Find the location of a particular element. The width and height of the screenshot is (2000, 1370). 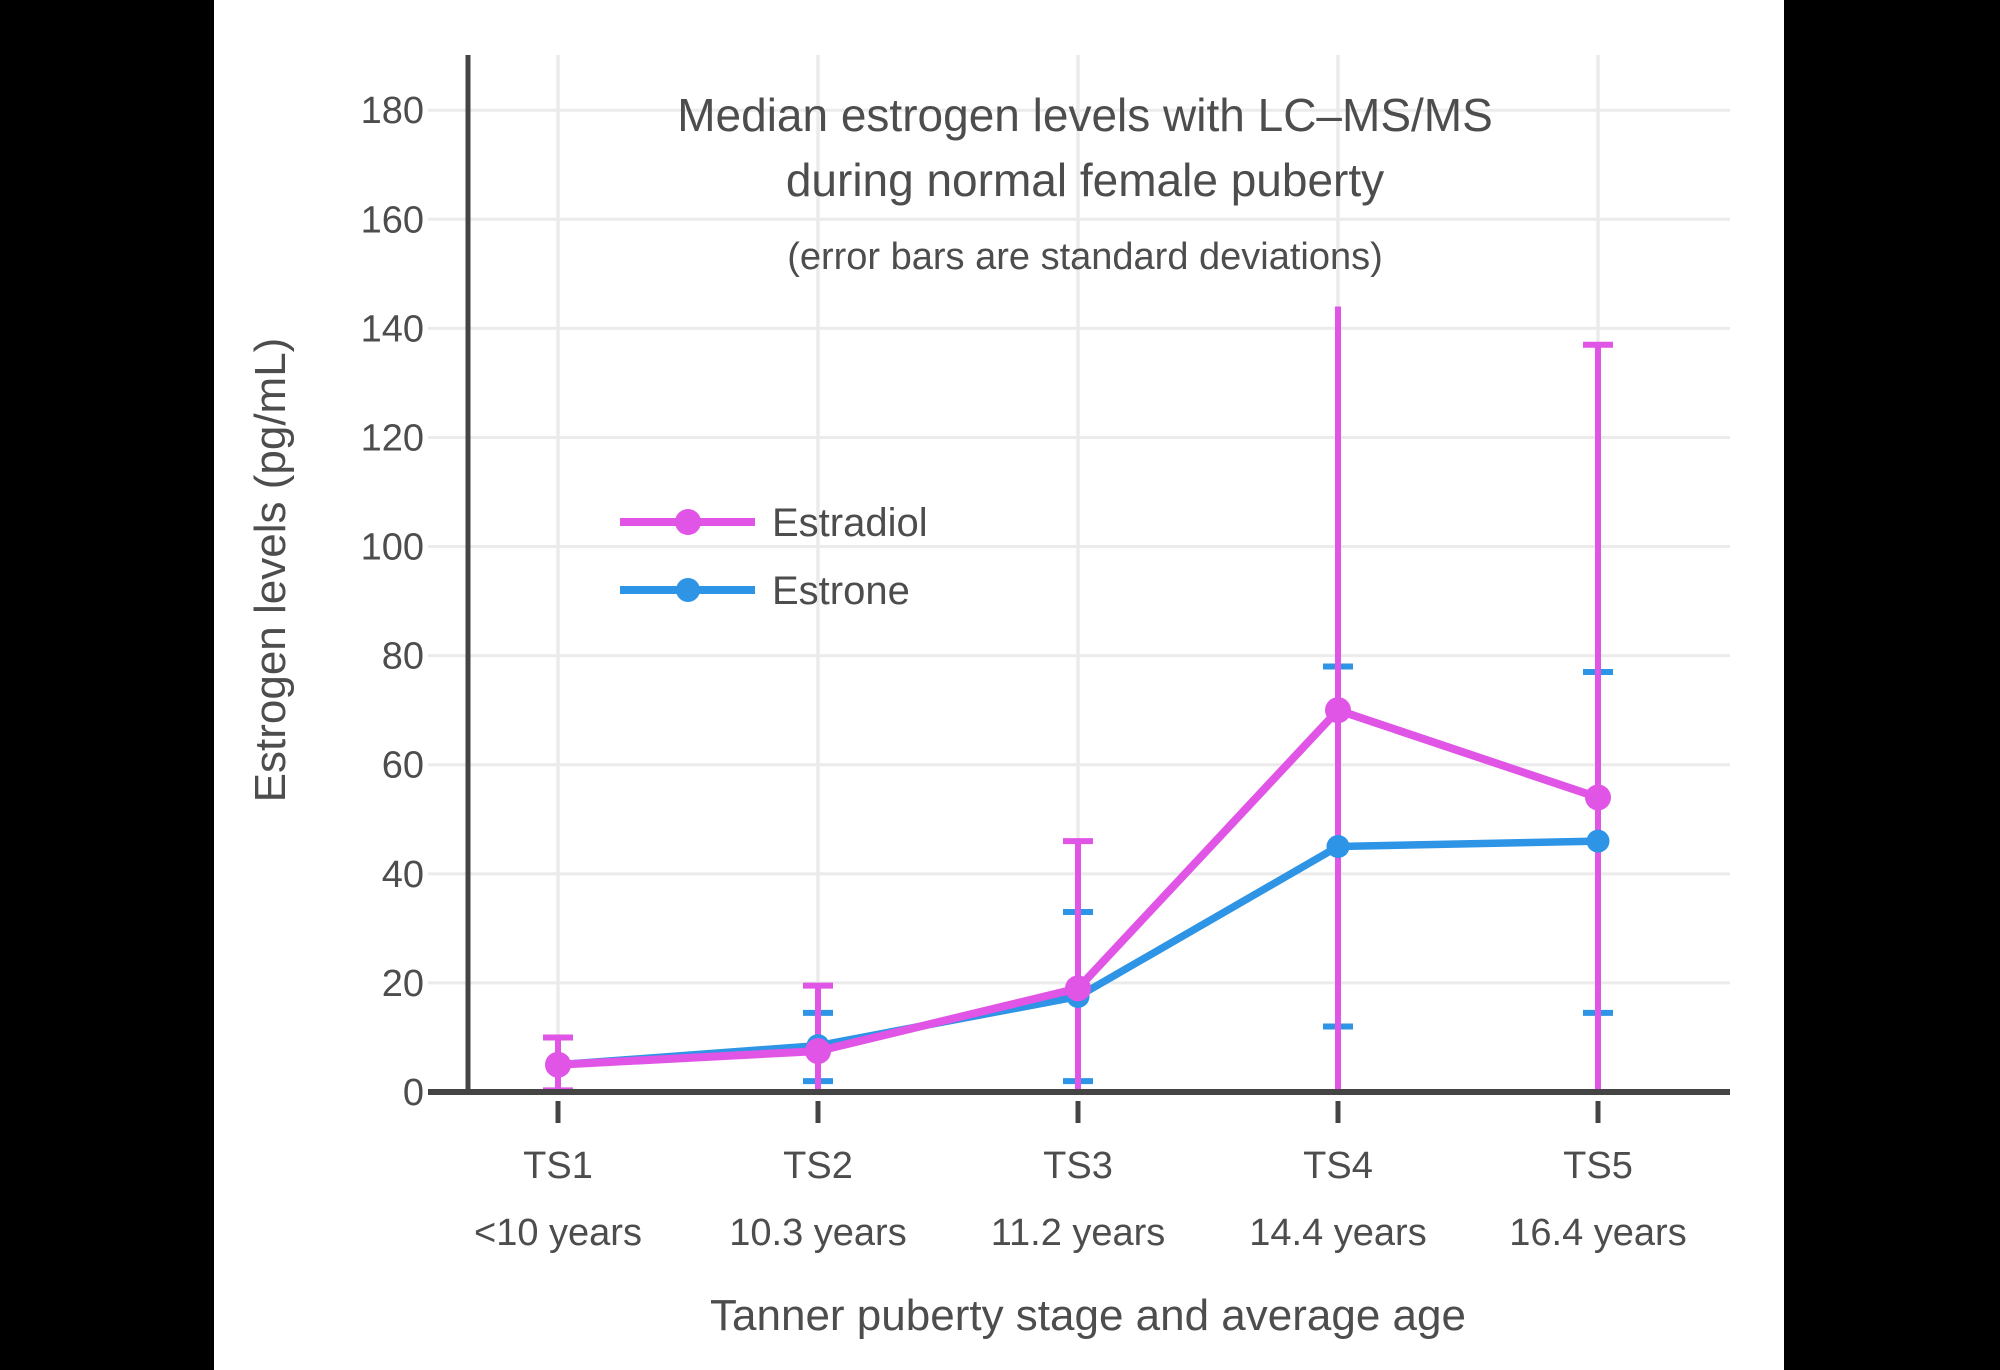

y-tick-label-100: 100 is located at coordinates (392, 548).